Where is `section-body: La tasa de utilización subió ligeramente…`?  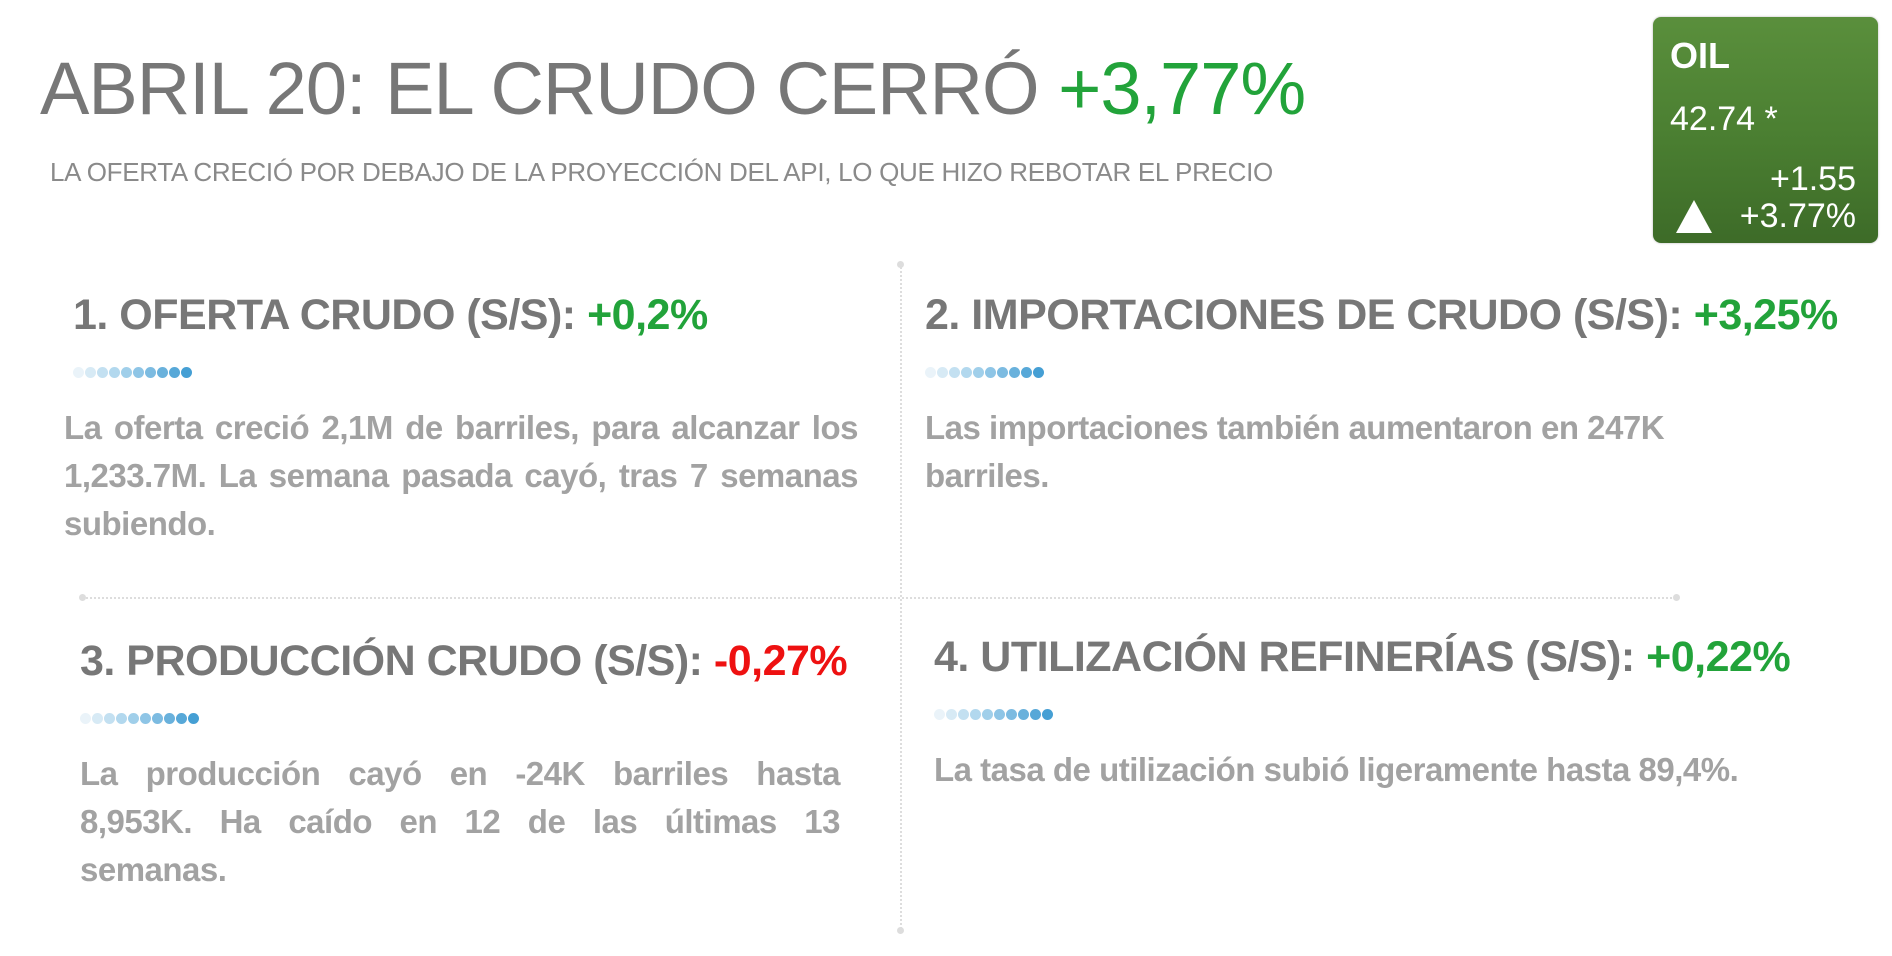
section-body: La tasa de utilización subió ligeramente… is located at coordinates (1336, 769).